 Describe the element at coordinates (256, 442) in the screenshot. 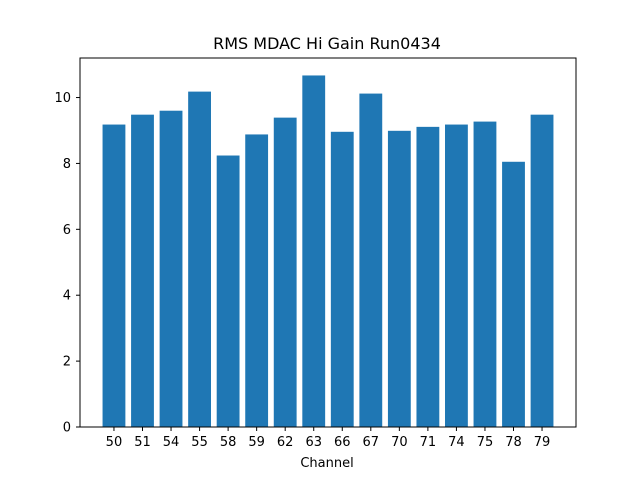

I see `x-tick-label-59: 59` at that location.